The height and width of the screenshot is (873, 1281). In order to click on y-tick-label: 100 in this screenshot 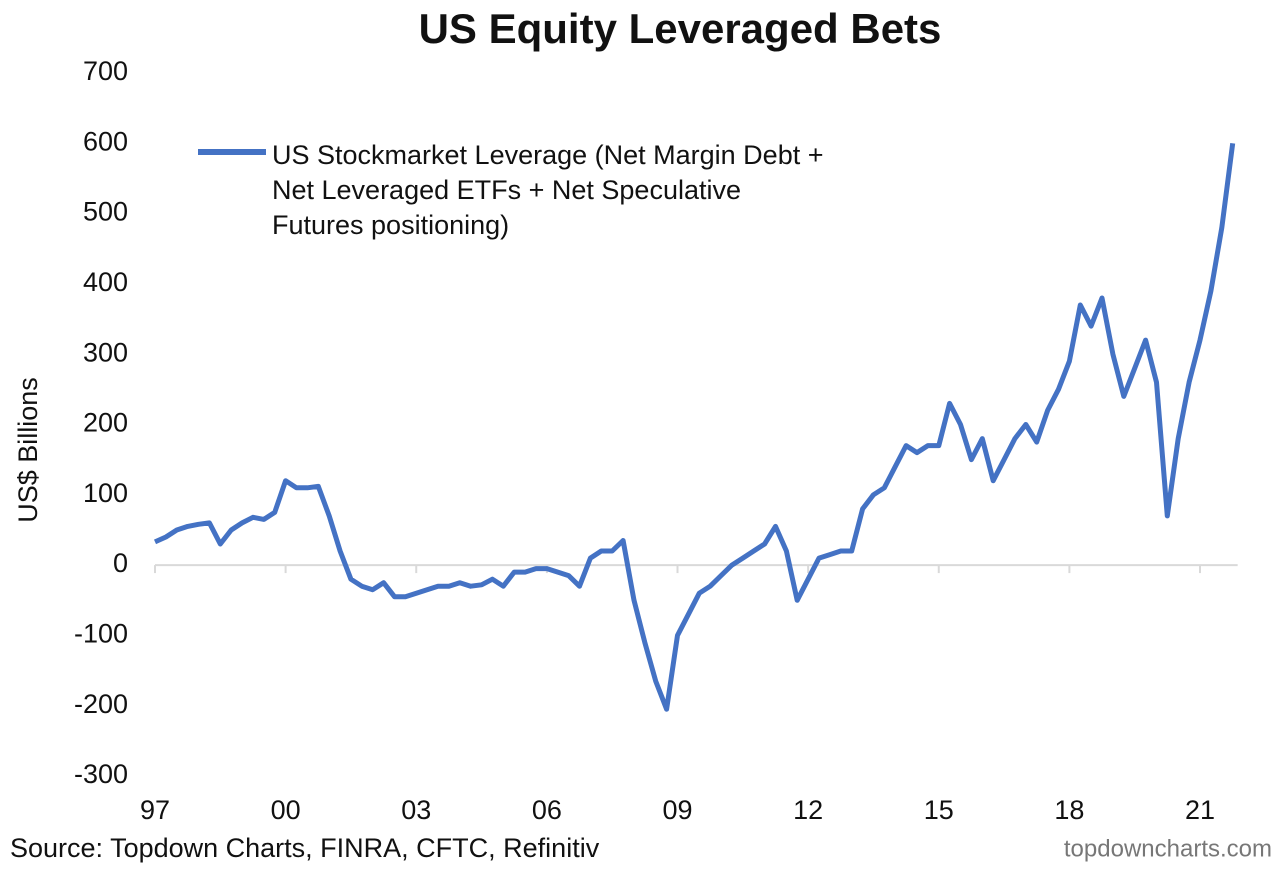, I will do `click(105, 493)`.